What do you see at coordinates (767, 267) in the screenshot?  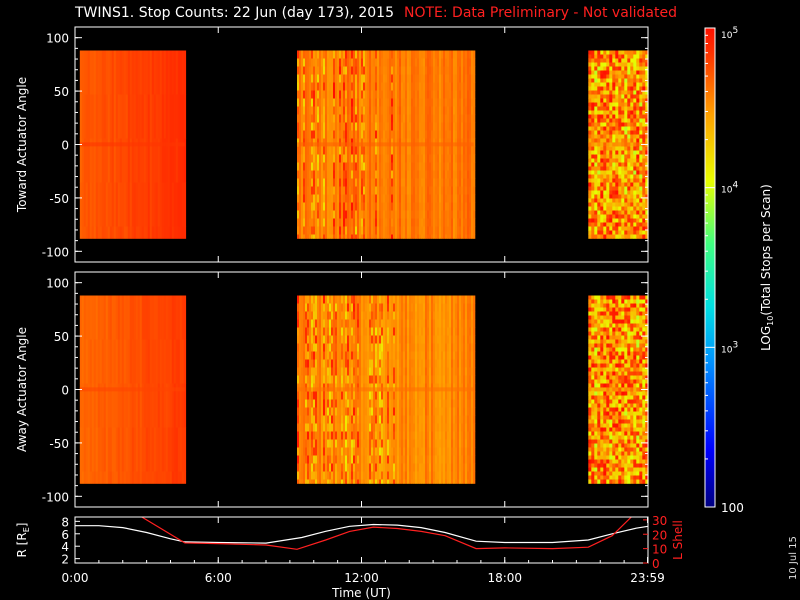 I see `colorbar-label: LOG10(Total Stops per Scan)` at bounding box center [767, 267].